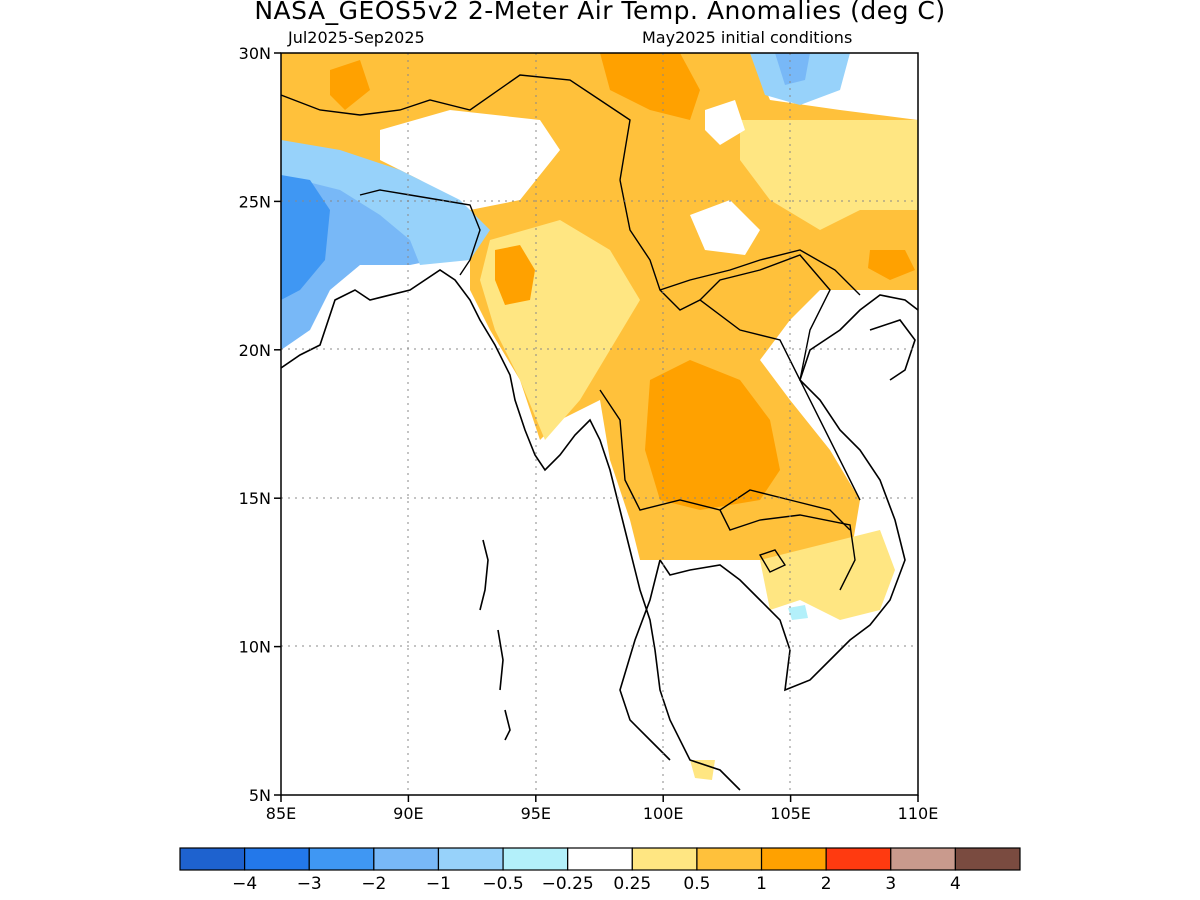  What do you see at coordinates (829, 175) in the screenshot?
I see `light-warm-region-east` at bounding box center [829, 175].